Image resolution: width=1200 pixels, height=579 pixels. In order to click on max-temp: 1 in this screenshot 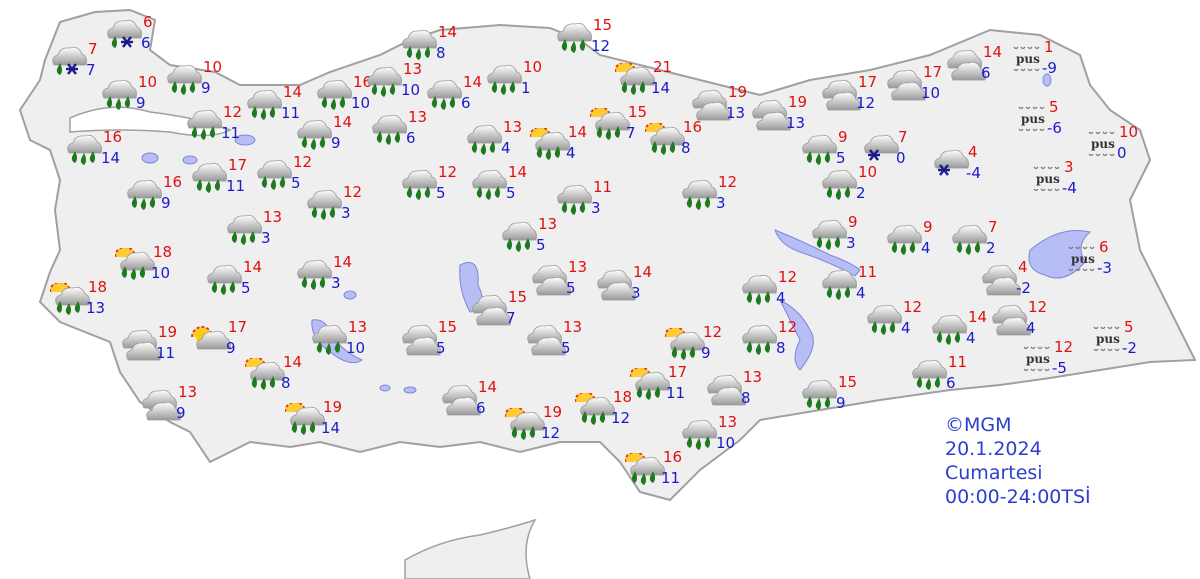, I will do `click(1049, 47)`.